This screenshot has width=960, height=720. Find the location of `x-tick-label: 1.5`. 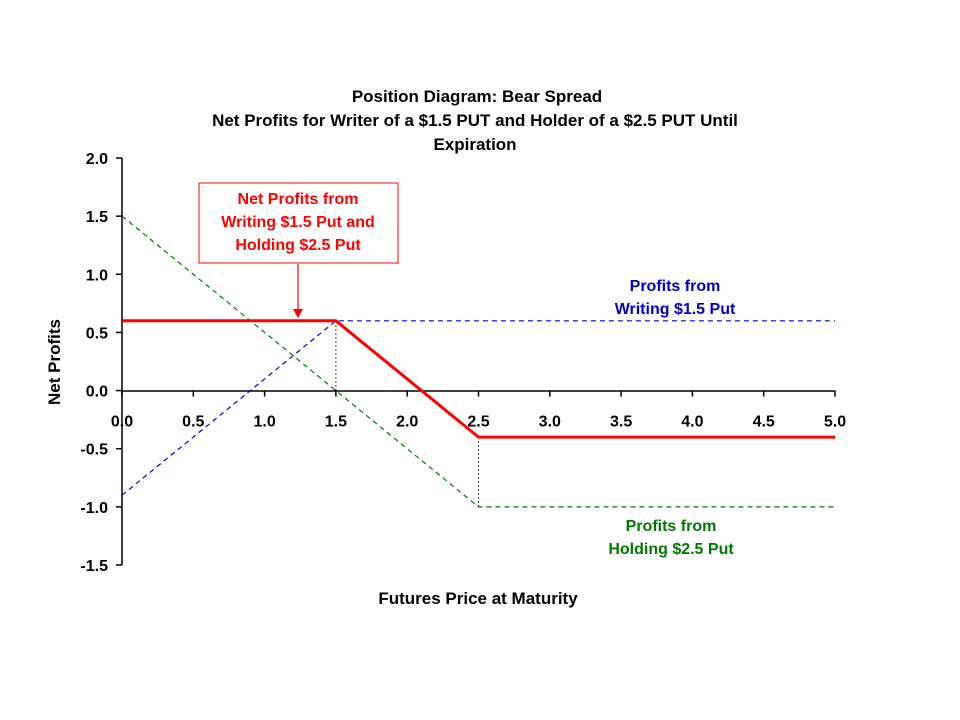

x-tick-label: 1.5 is located at coordinates (336, 422).